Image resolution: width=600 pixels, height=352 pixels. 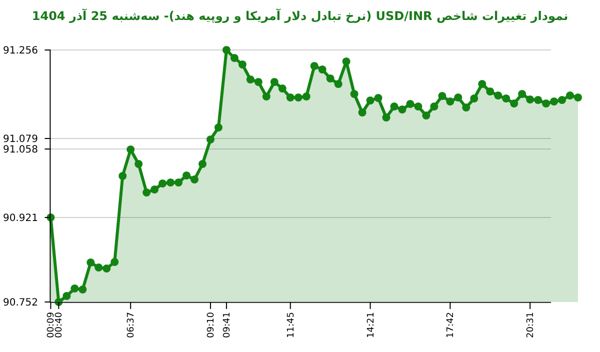 I want to click on y-tick-label: 91.256, so click(x=20, y=51).